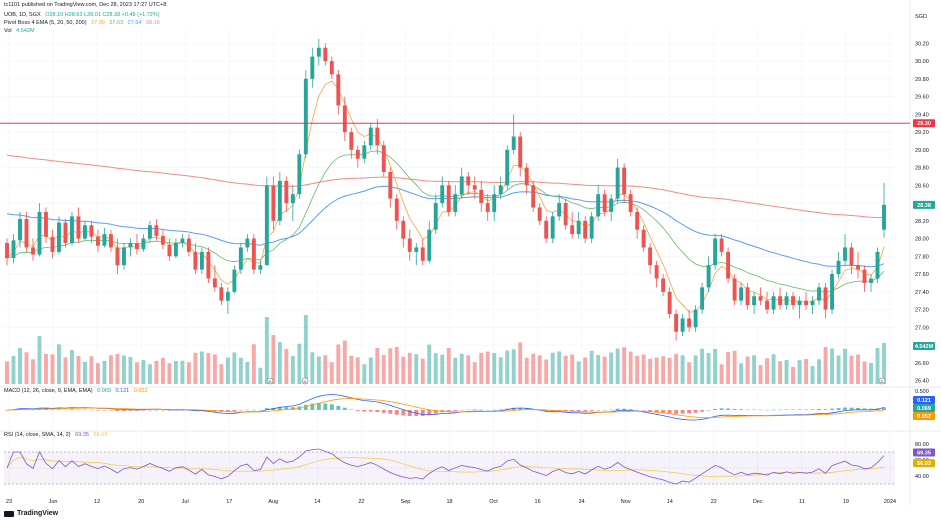 The height and width of the screenshot is (520, 941). I want to click on legend-ema200-value: 28.16, so click(152, 23).